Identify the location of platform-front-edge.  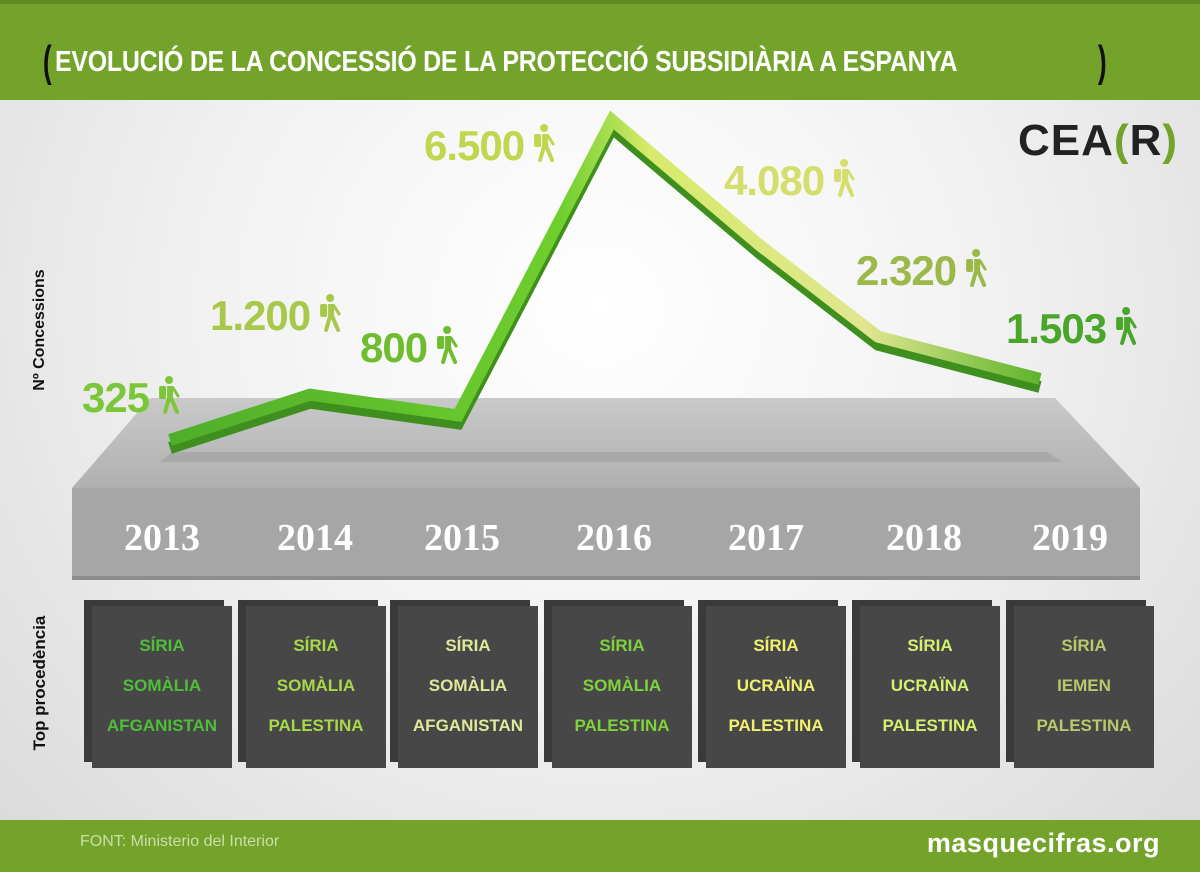
(606, 578).